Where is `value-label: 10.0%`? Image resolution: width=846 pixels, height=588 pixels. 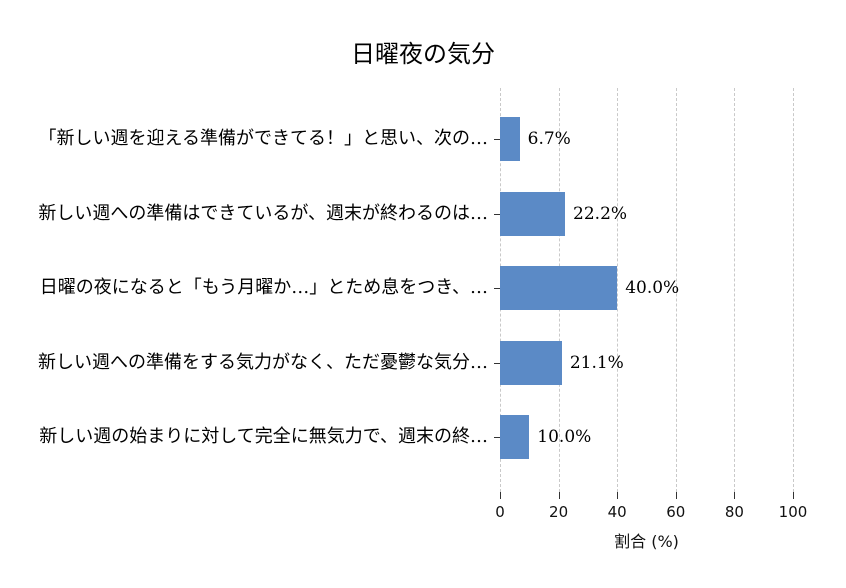 value-label: 10.0% is located at coordinates (564, 437).